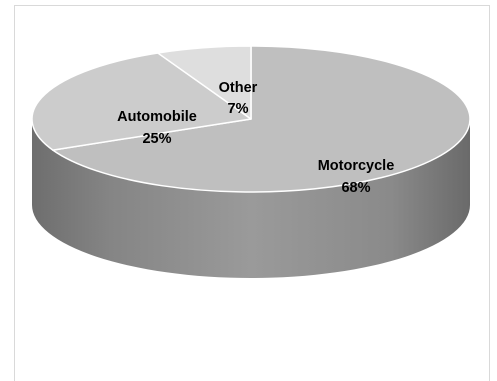 This screenshot has width=497, height=381. What do you see at coordinates (157, 117) in the screenshot?
I see `slice-label-automobile-name: Automobile` at bounding box center [157, 117].